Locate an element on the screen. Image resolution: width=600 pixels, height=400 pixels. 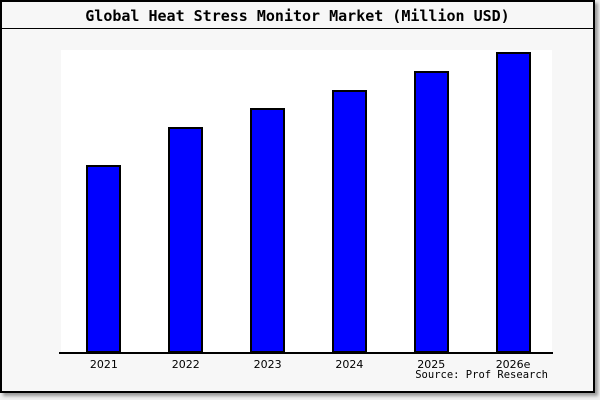
x-tick-label-2024: 2024 is located at coordinates (349, 364).